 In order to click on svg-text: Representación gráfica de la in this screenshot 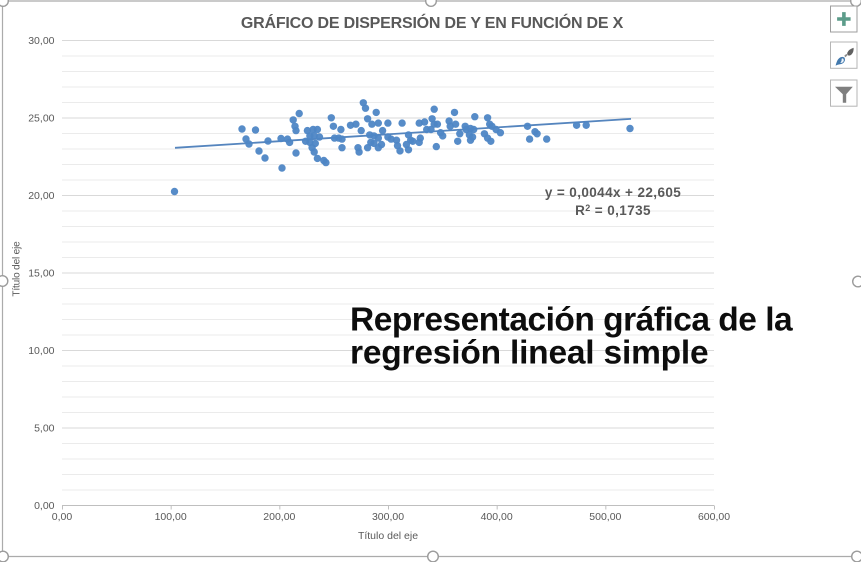, I will do `click(571, 320)`.